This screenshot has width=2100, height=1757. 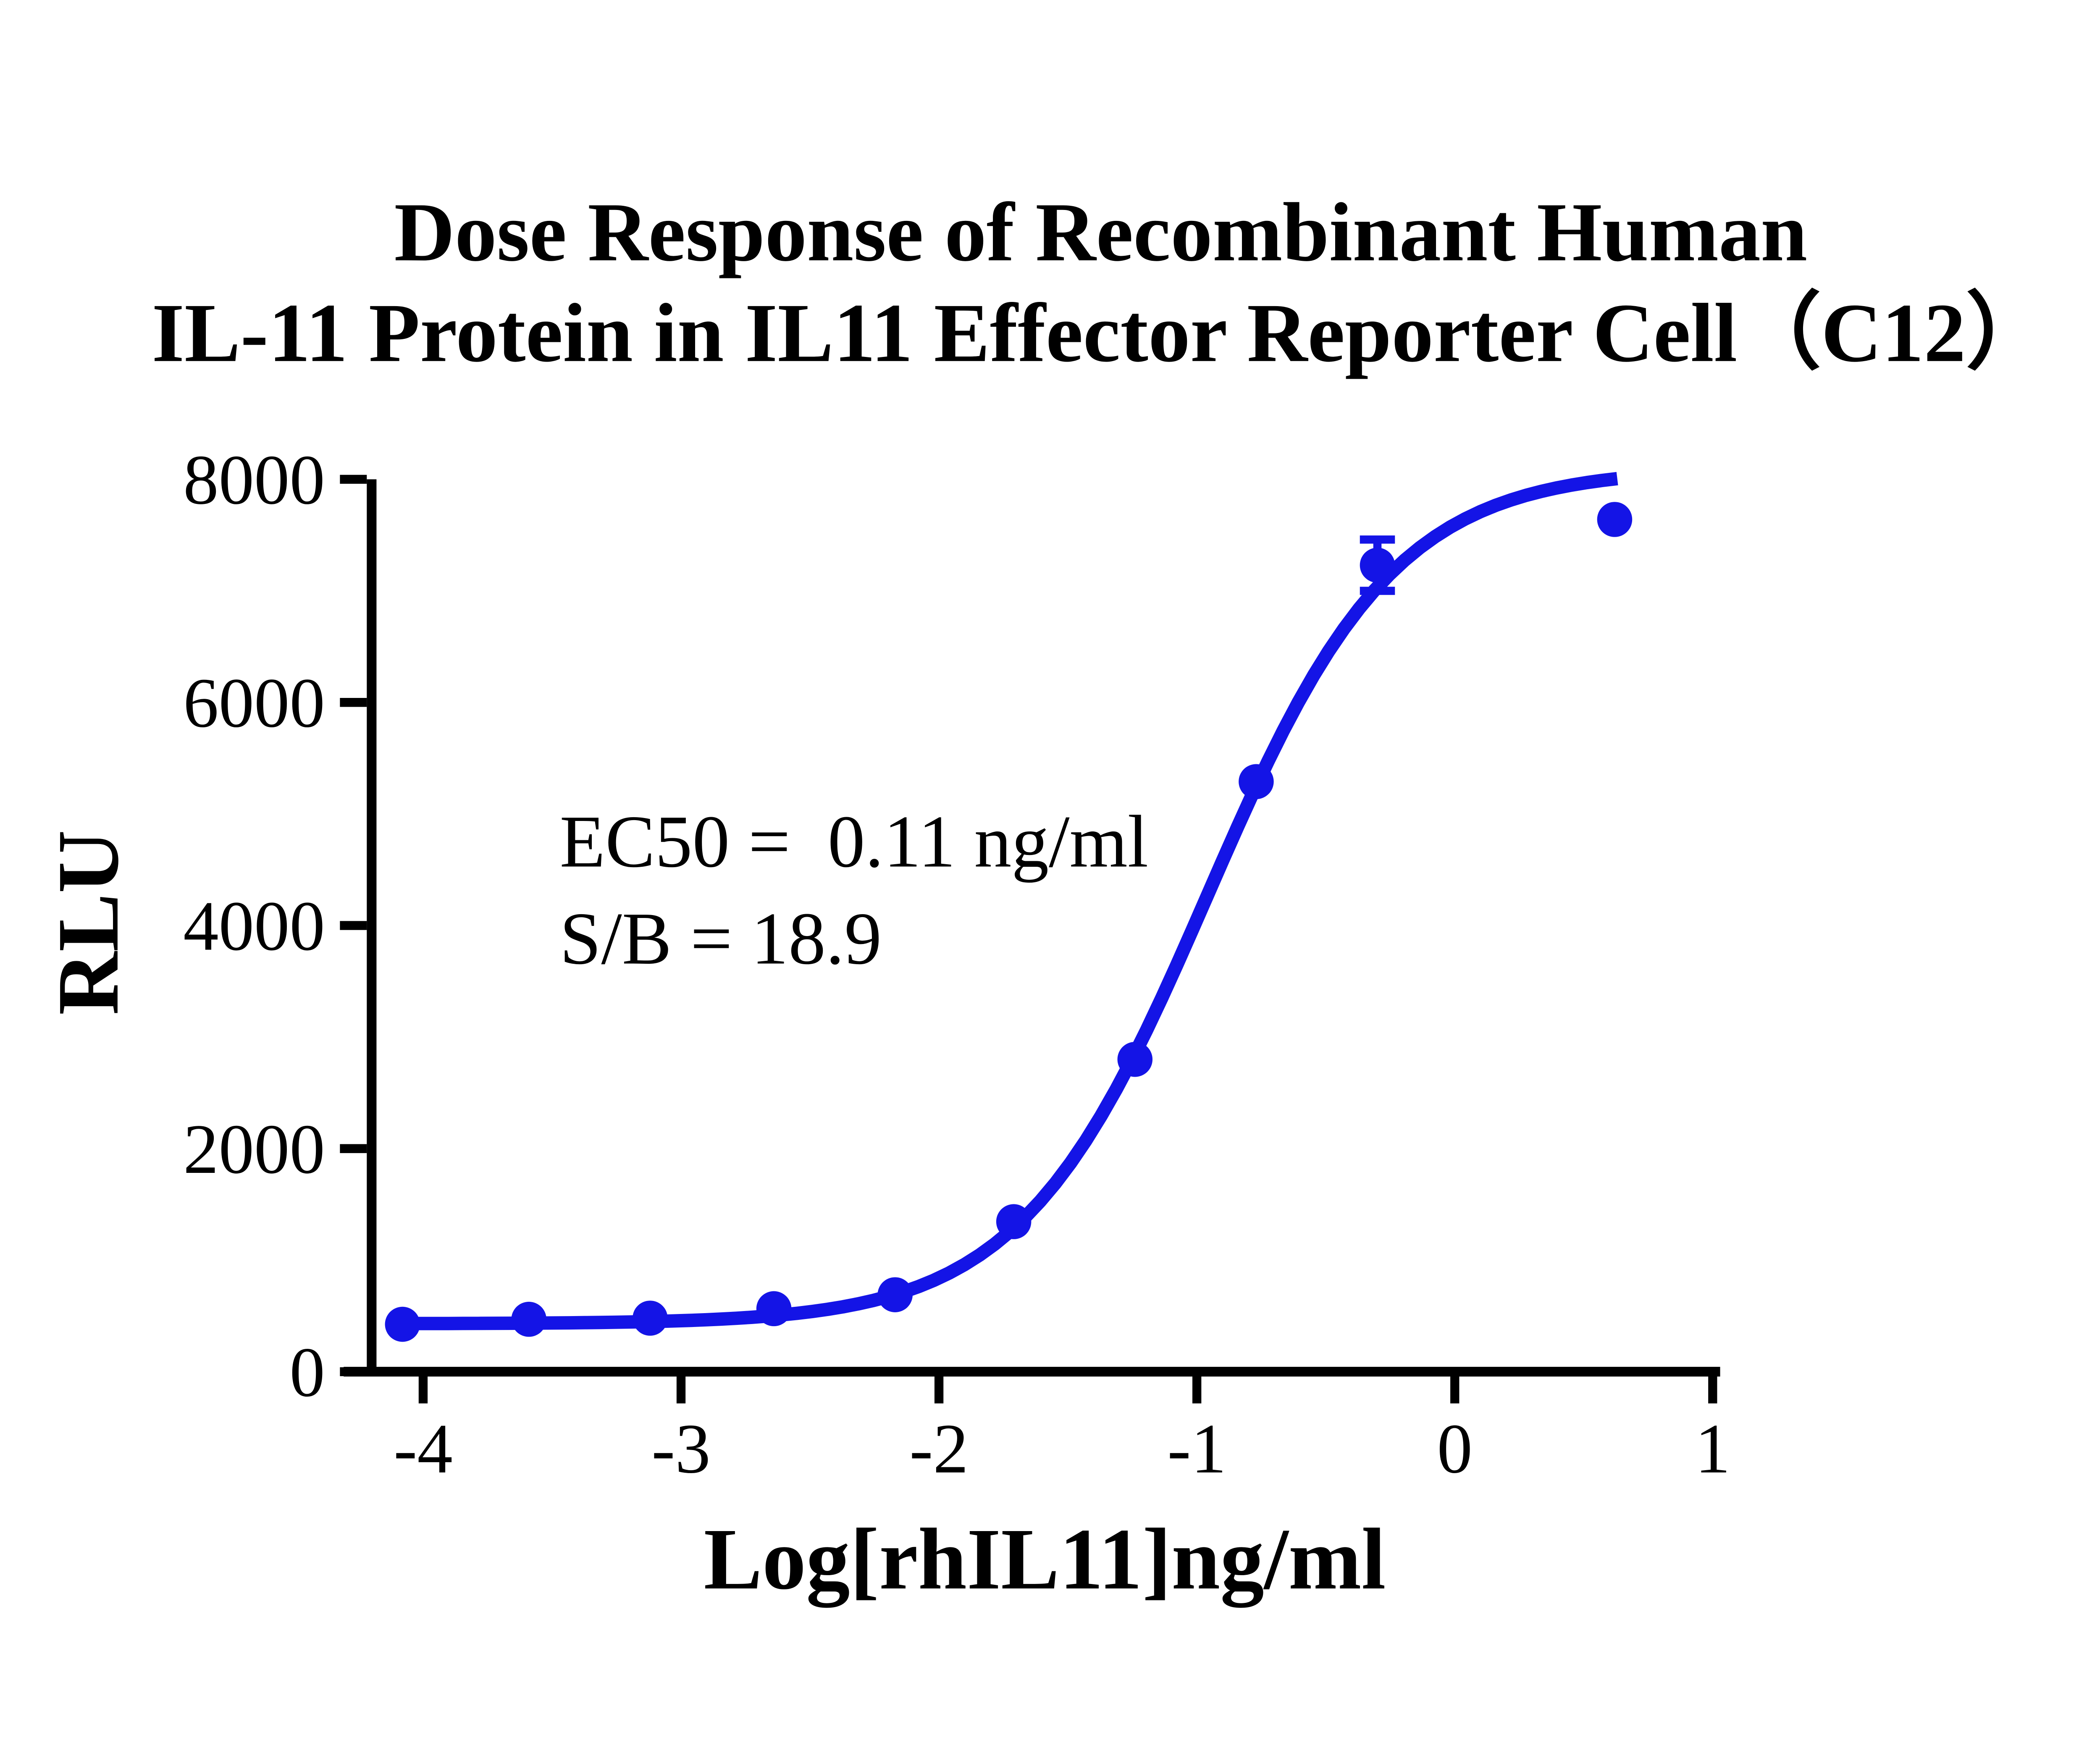 What do you see at coordinates (1100, 232) in the screenshot?
I see `chart-title-line1: Dose Response of Recombinant Human` at bounding box center [1100, 232].